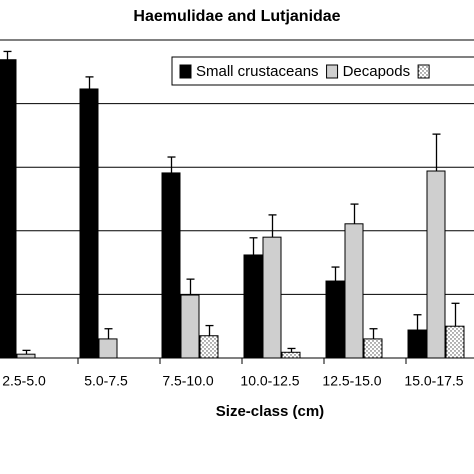 This screenshot has height=474, width=474. What do you see at coordinates (236, 16) in the screenshot?
I see `chart-title: Haemulidae and Lutjanidae` at bounding box center [236, 16].